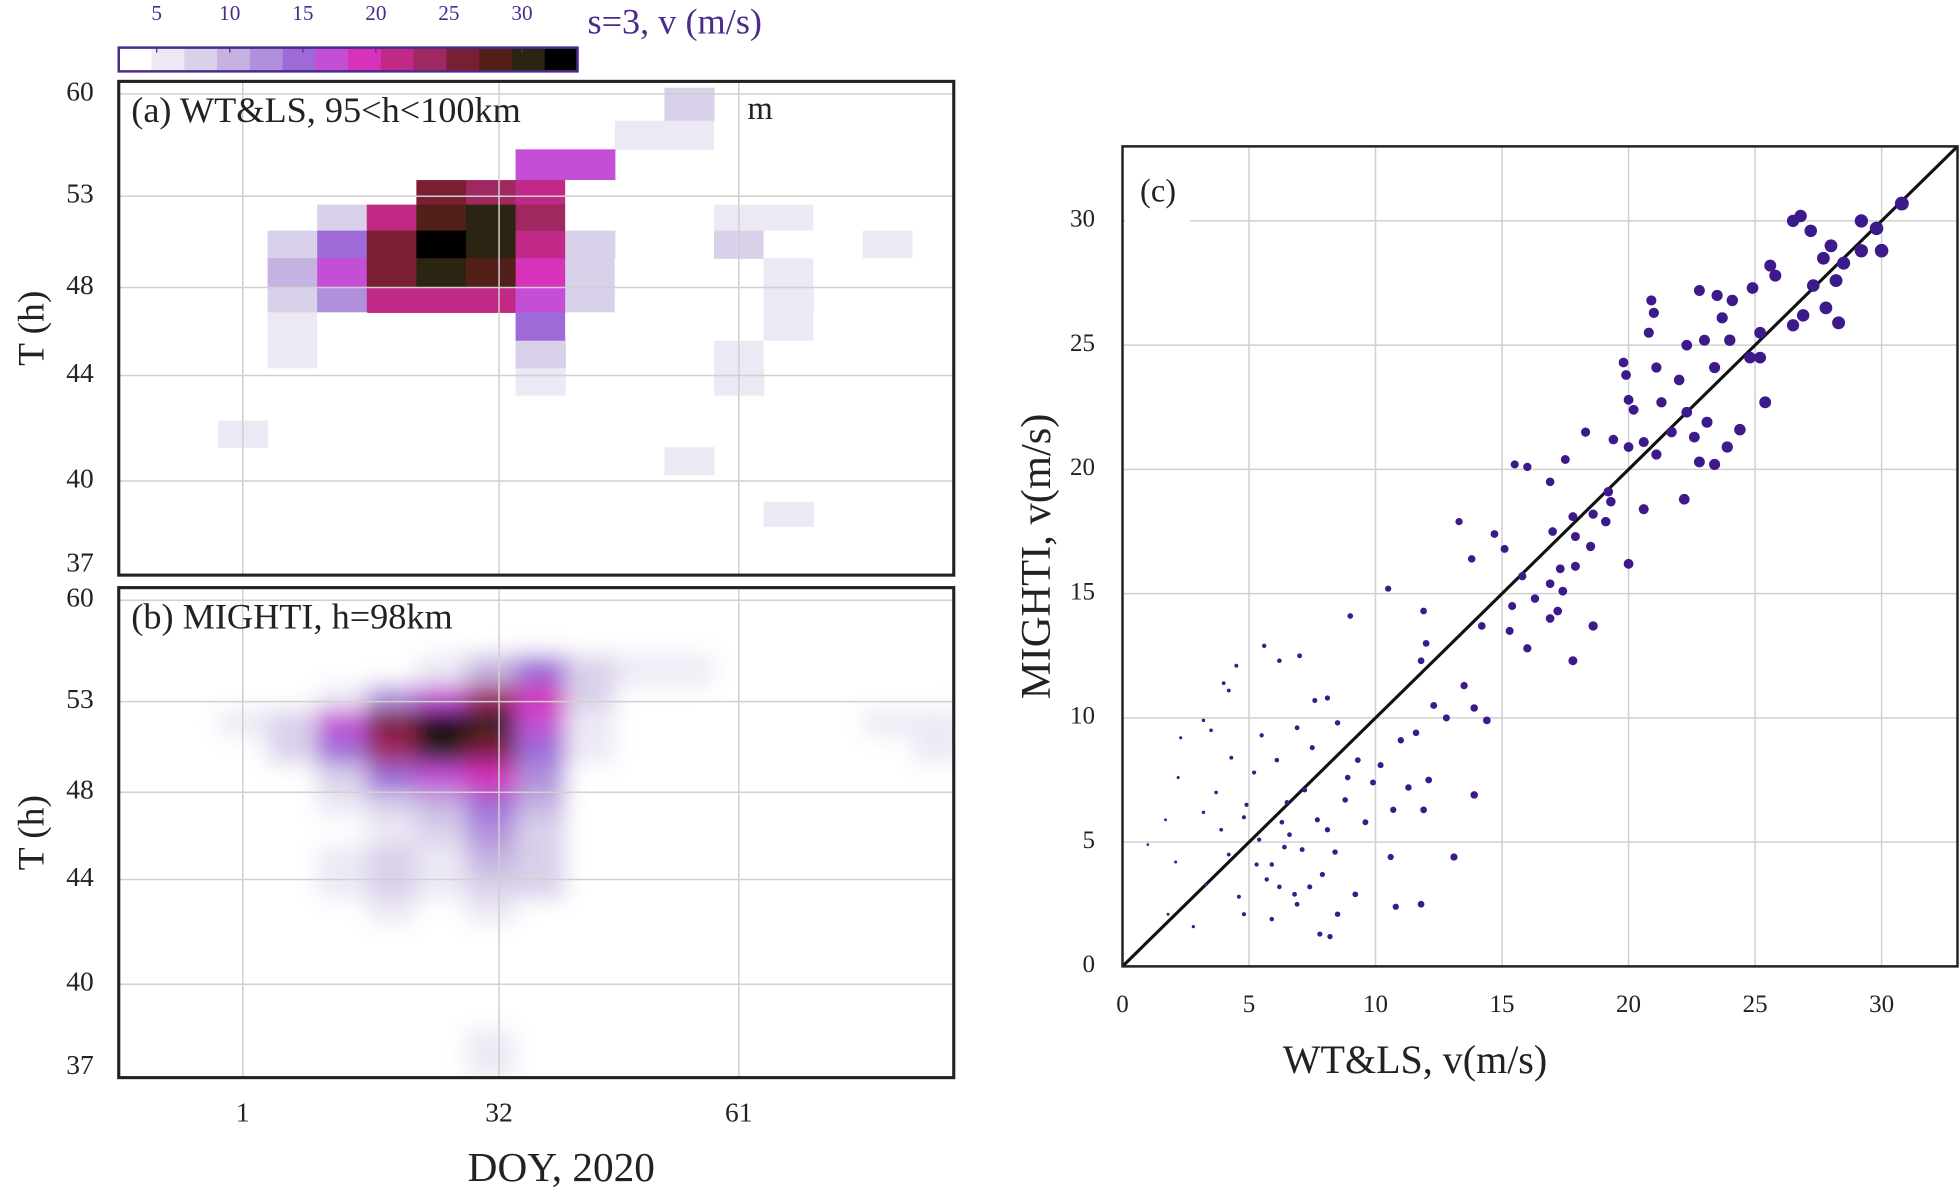 Image resolution: width=1960 pixels, height=1194 pixels. Describe the element at coordinates (739, 1111) in the screenshot. I see `x-tick-label: 61` at that location.